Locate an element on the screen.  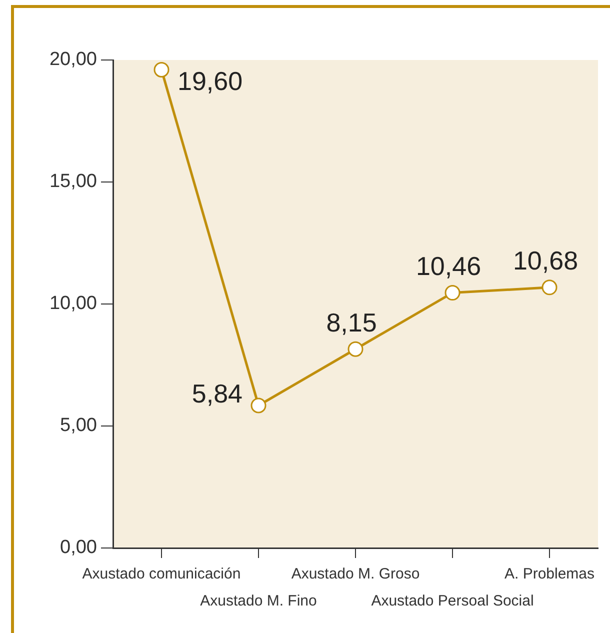
data-label: 5,84 is located at coordinates (217, 393).